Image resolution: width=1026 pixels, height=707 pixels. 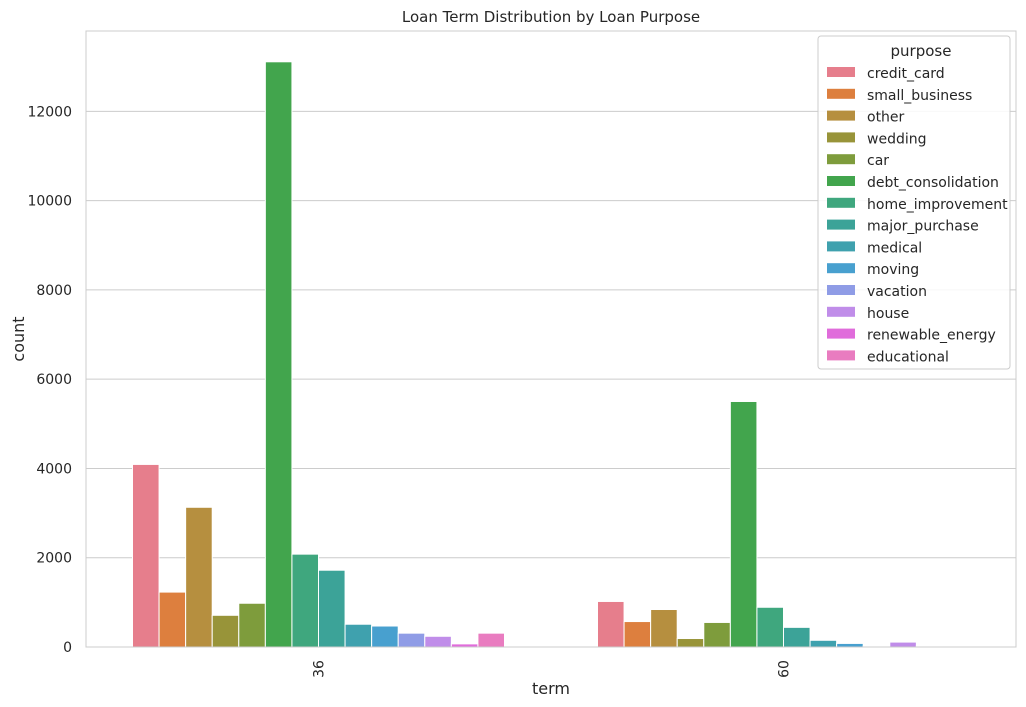 What do you see at coordinates (933, 183) in the screenshot?
I see `legend-label-debt_consolidation: debt_consolidation` at bounding box center [933, 183].